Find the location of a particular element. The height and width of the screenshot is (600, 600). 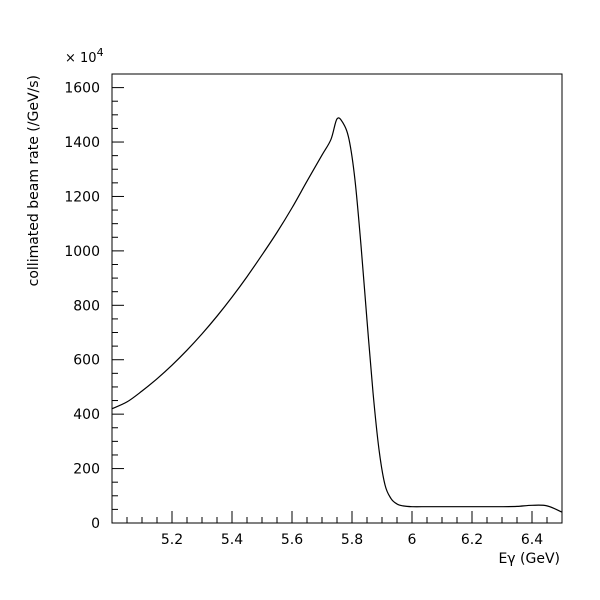

y-axis-ticks is located at coordinates (118, 305).